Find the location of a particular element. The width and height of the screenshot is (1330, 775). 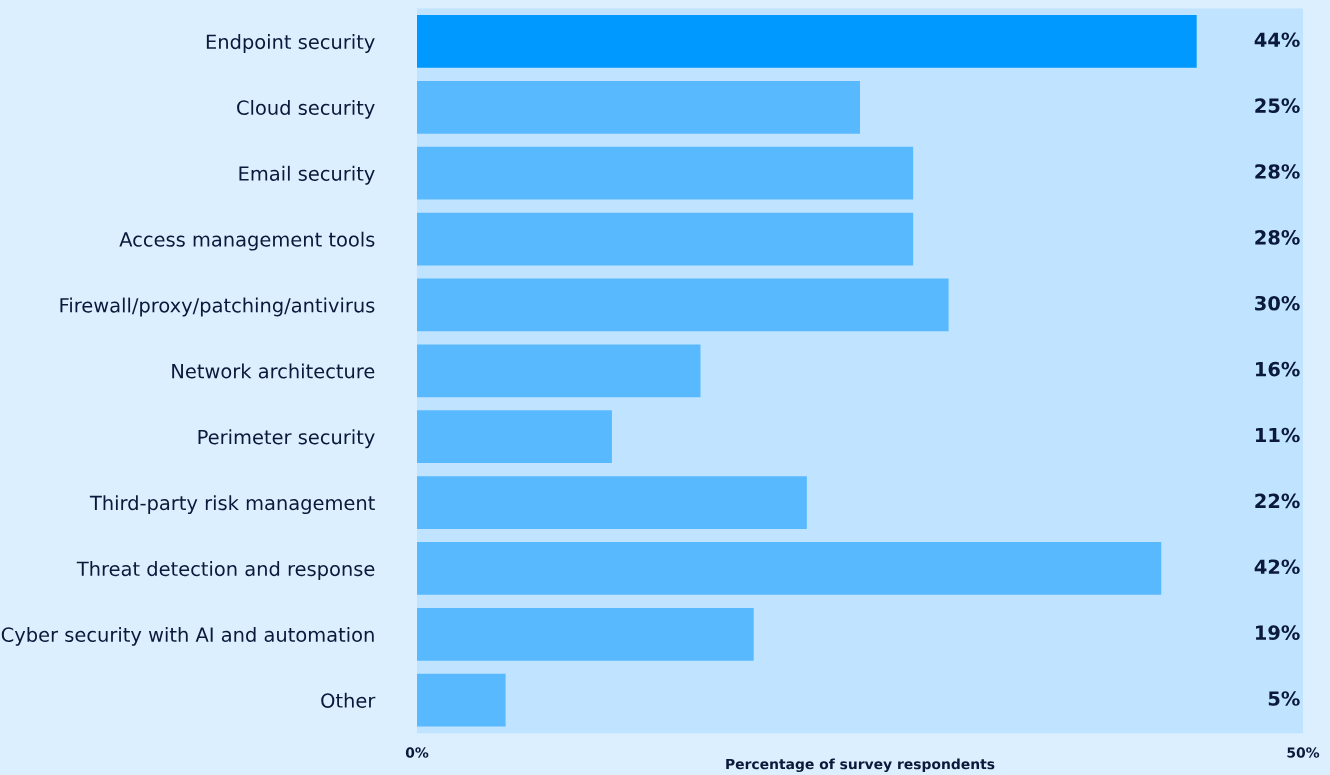

data-label: 19% is located at coordinates (1277, 632).